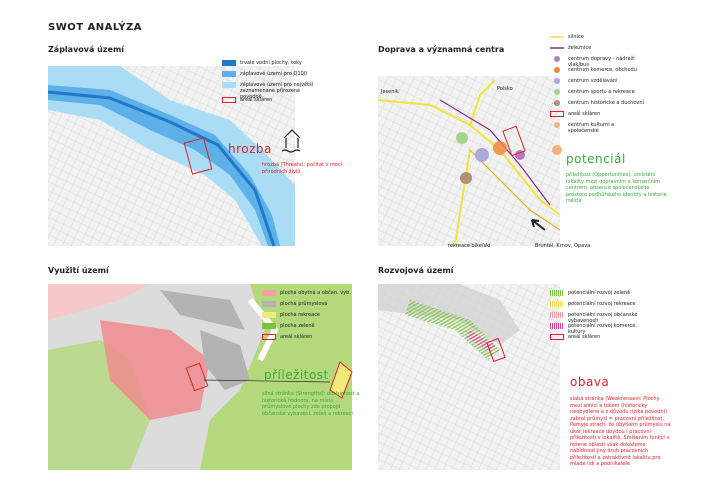  I want to click on legend-label: centrum komerce, obchodu, so click(602, 70).